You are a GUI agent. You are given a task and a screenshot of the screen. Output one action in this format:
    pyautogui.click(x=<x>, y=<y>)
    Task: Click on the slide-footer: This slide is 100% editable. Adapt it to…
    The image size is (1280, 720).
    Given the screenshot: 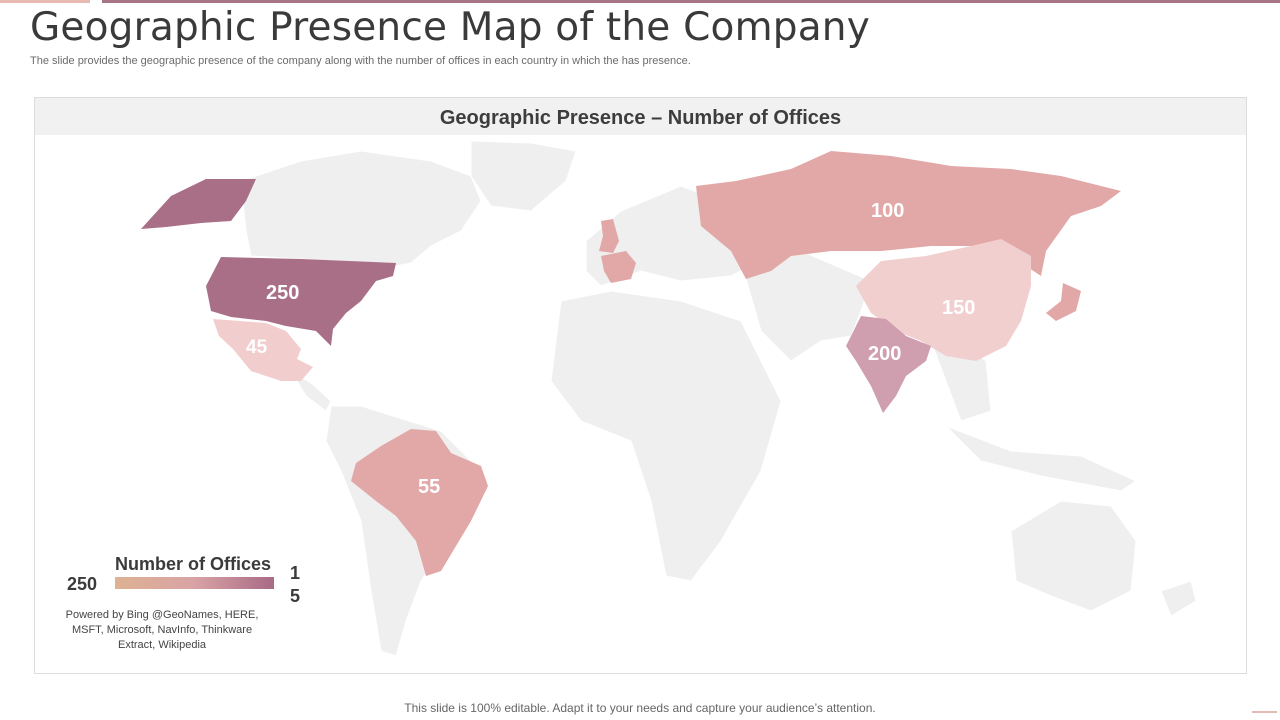 What is the action you would take?
    pyautogui.click(x=640, y=708)
    